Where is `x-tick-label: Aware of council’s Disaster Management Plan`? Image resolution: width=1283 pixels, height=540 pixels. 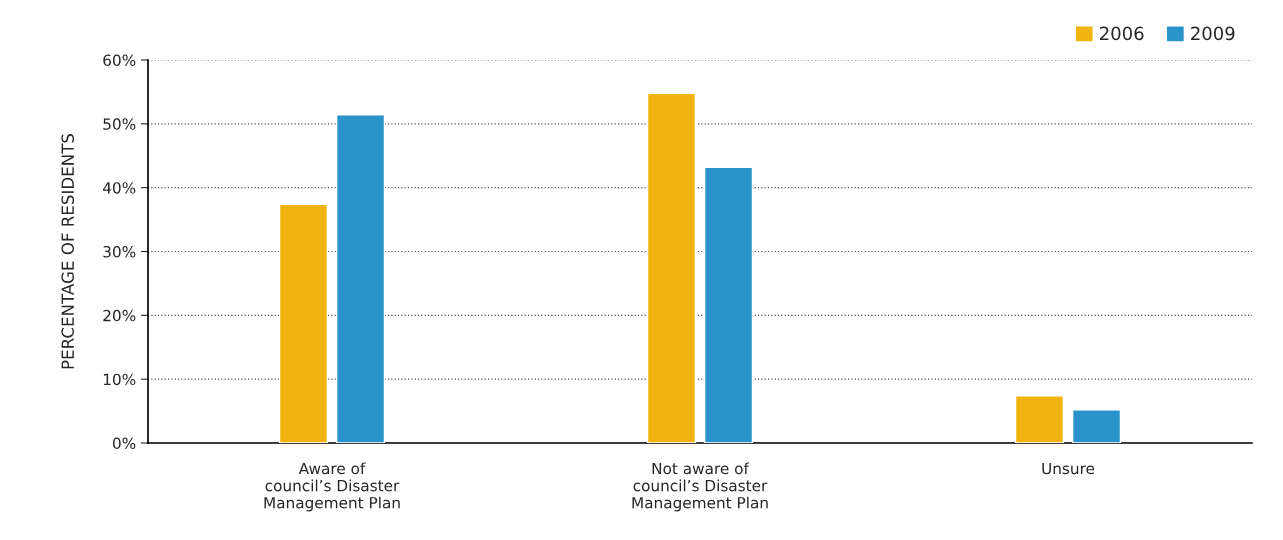 x-tick-label: Aware of council’s Disaster Management Plan is located at coordinates (332, 487).